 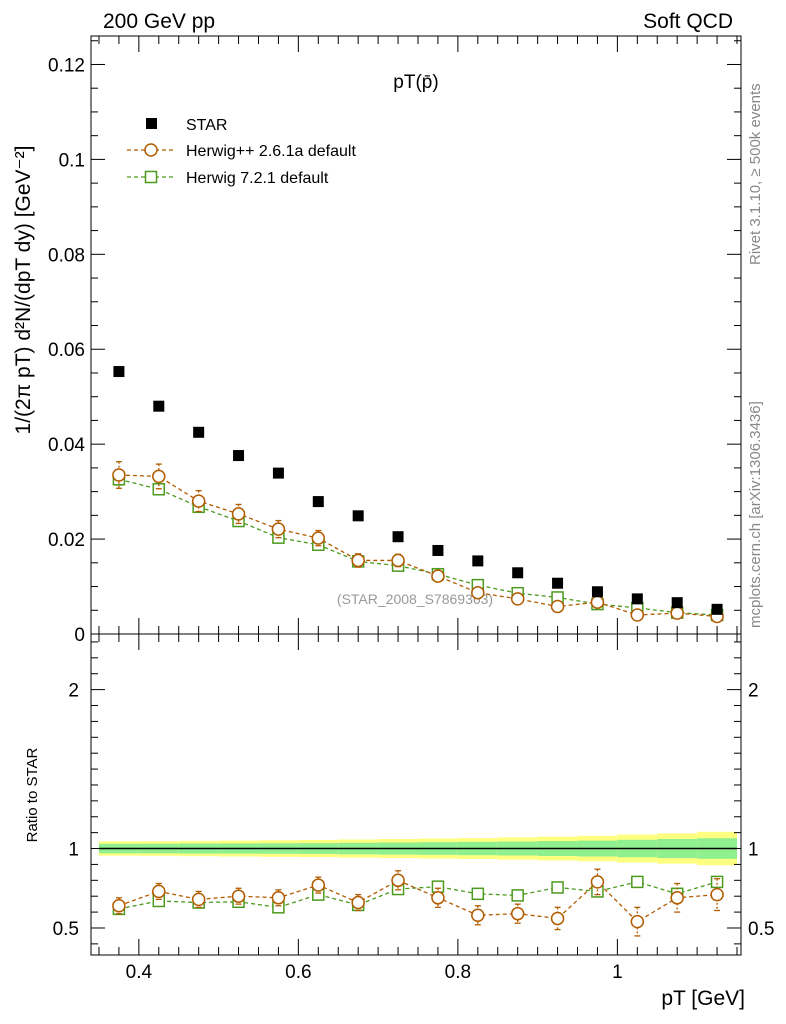 I want to click on y-tick-label: 0.04, so click(x=66, y=445).